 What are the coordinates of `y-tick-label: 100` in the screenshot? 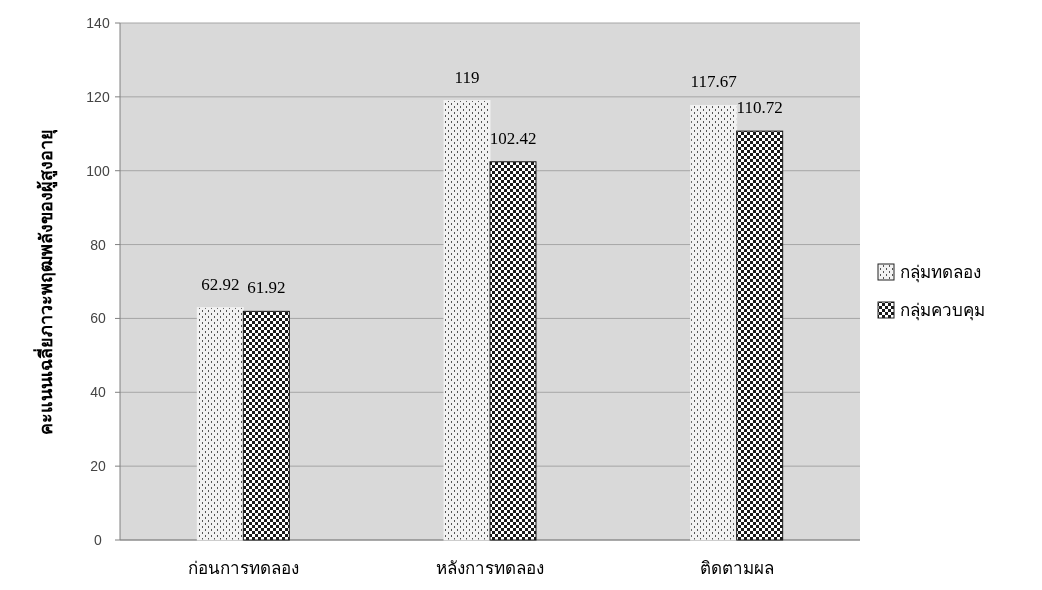 It's located at (98, 170).